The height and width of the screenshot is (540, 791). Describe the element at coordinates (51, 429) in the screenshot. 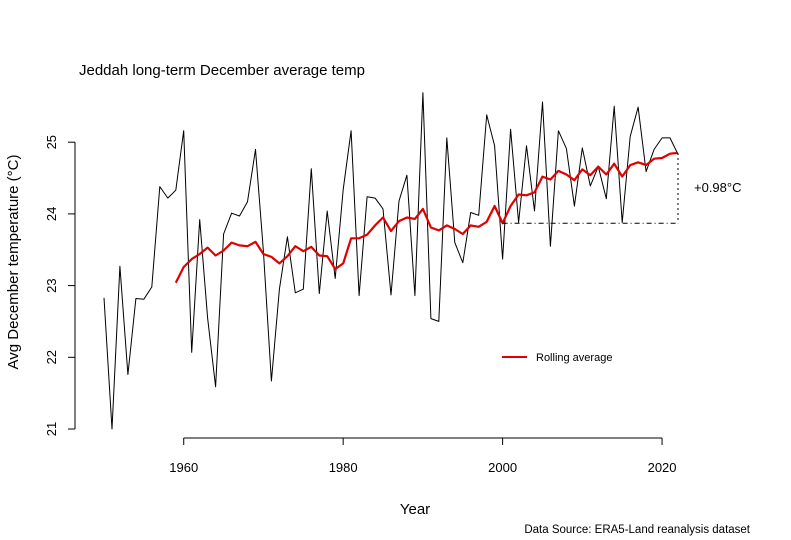

I see `y-tick-label-21: 21` at that location.